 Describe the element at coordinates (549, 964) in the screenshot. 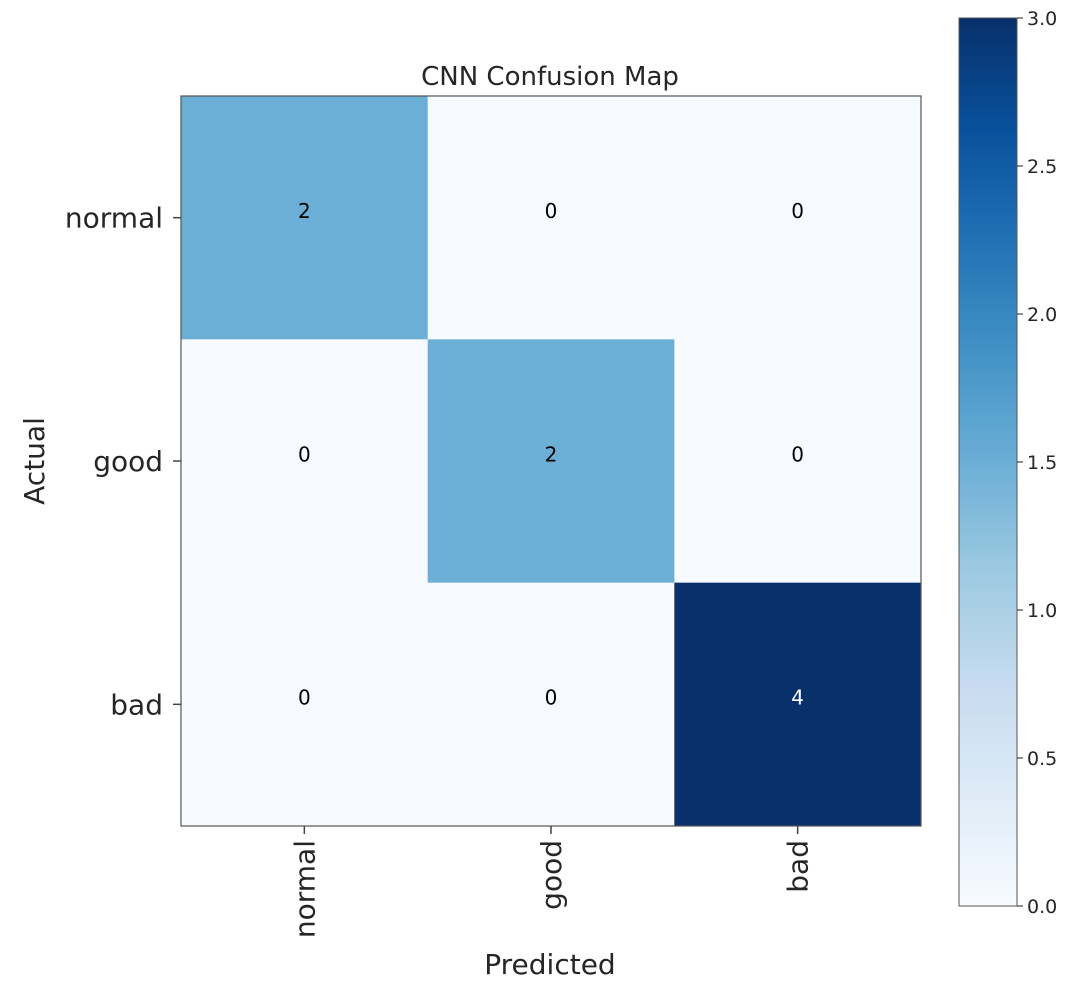

I see `x-axis-label: Predicted` at that location.